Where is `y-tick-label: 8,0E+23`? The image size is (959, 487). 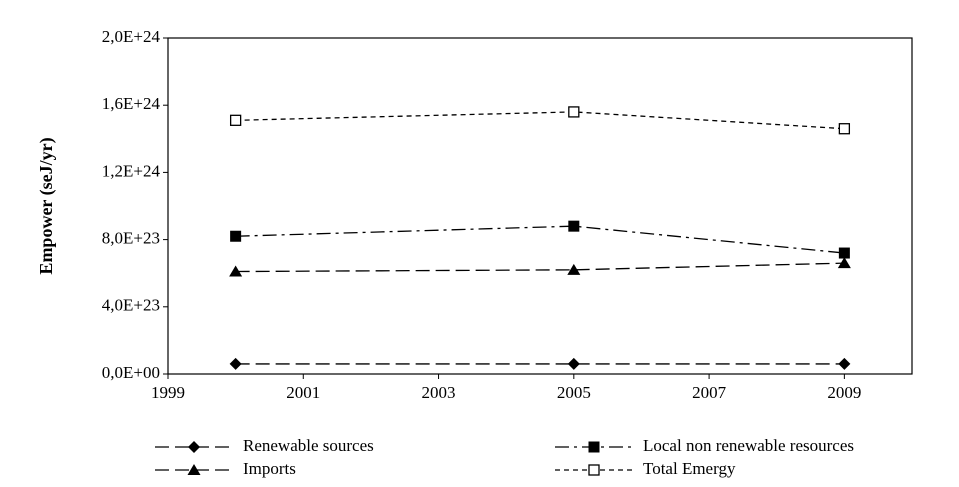
y-tick-label: 8,0E+23 is located at coordinates (131, 238).